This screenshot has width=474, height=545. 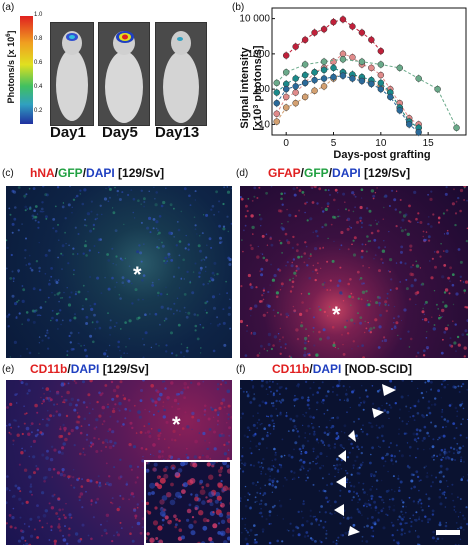 What do you see at coordinates (49, 369) in the screenshot?
I see `e-stain-cd11b: CD11b` at bounding box center [49, 369].